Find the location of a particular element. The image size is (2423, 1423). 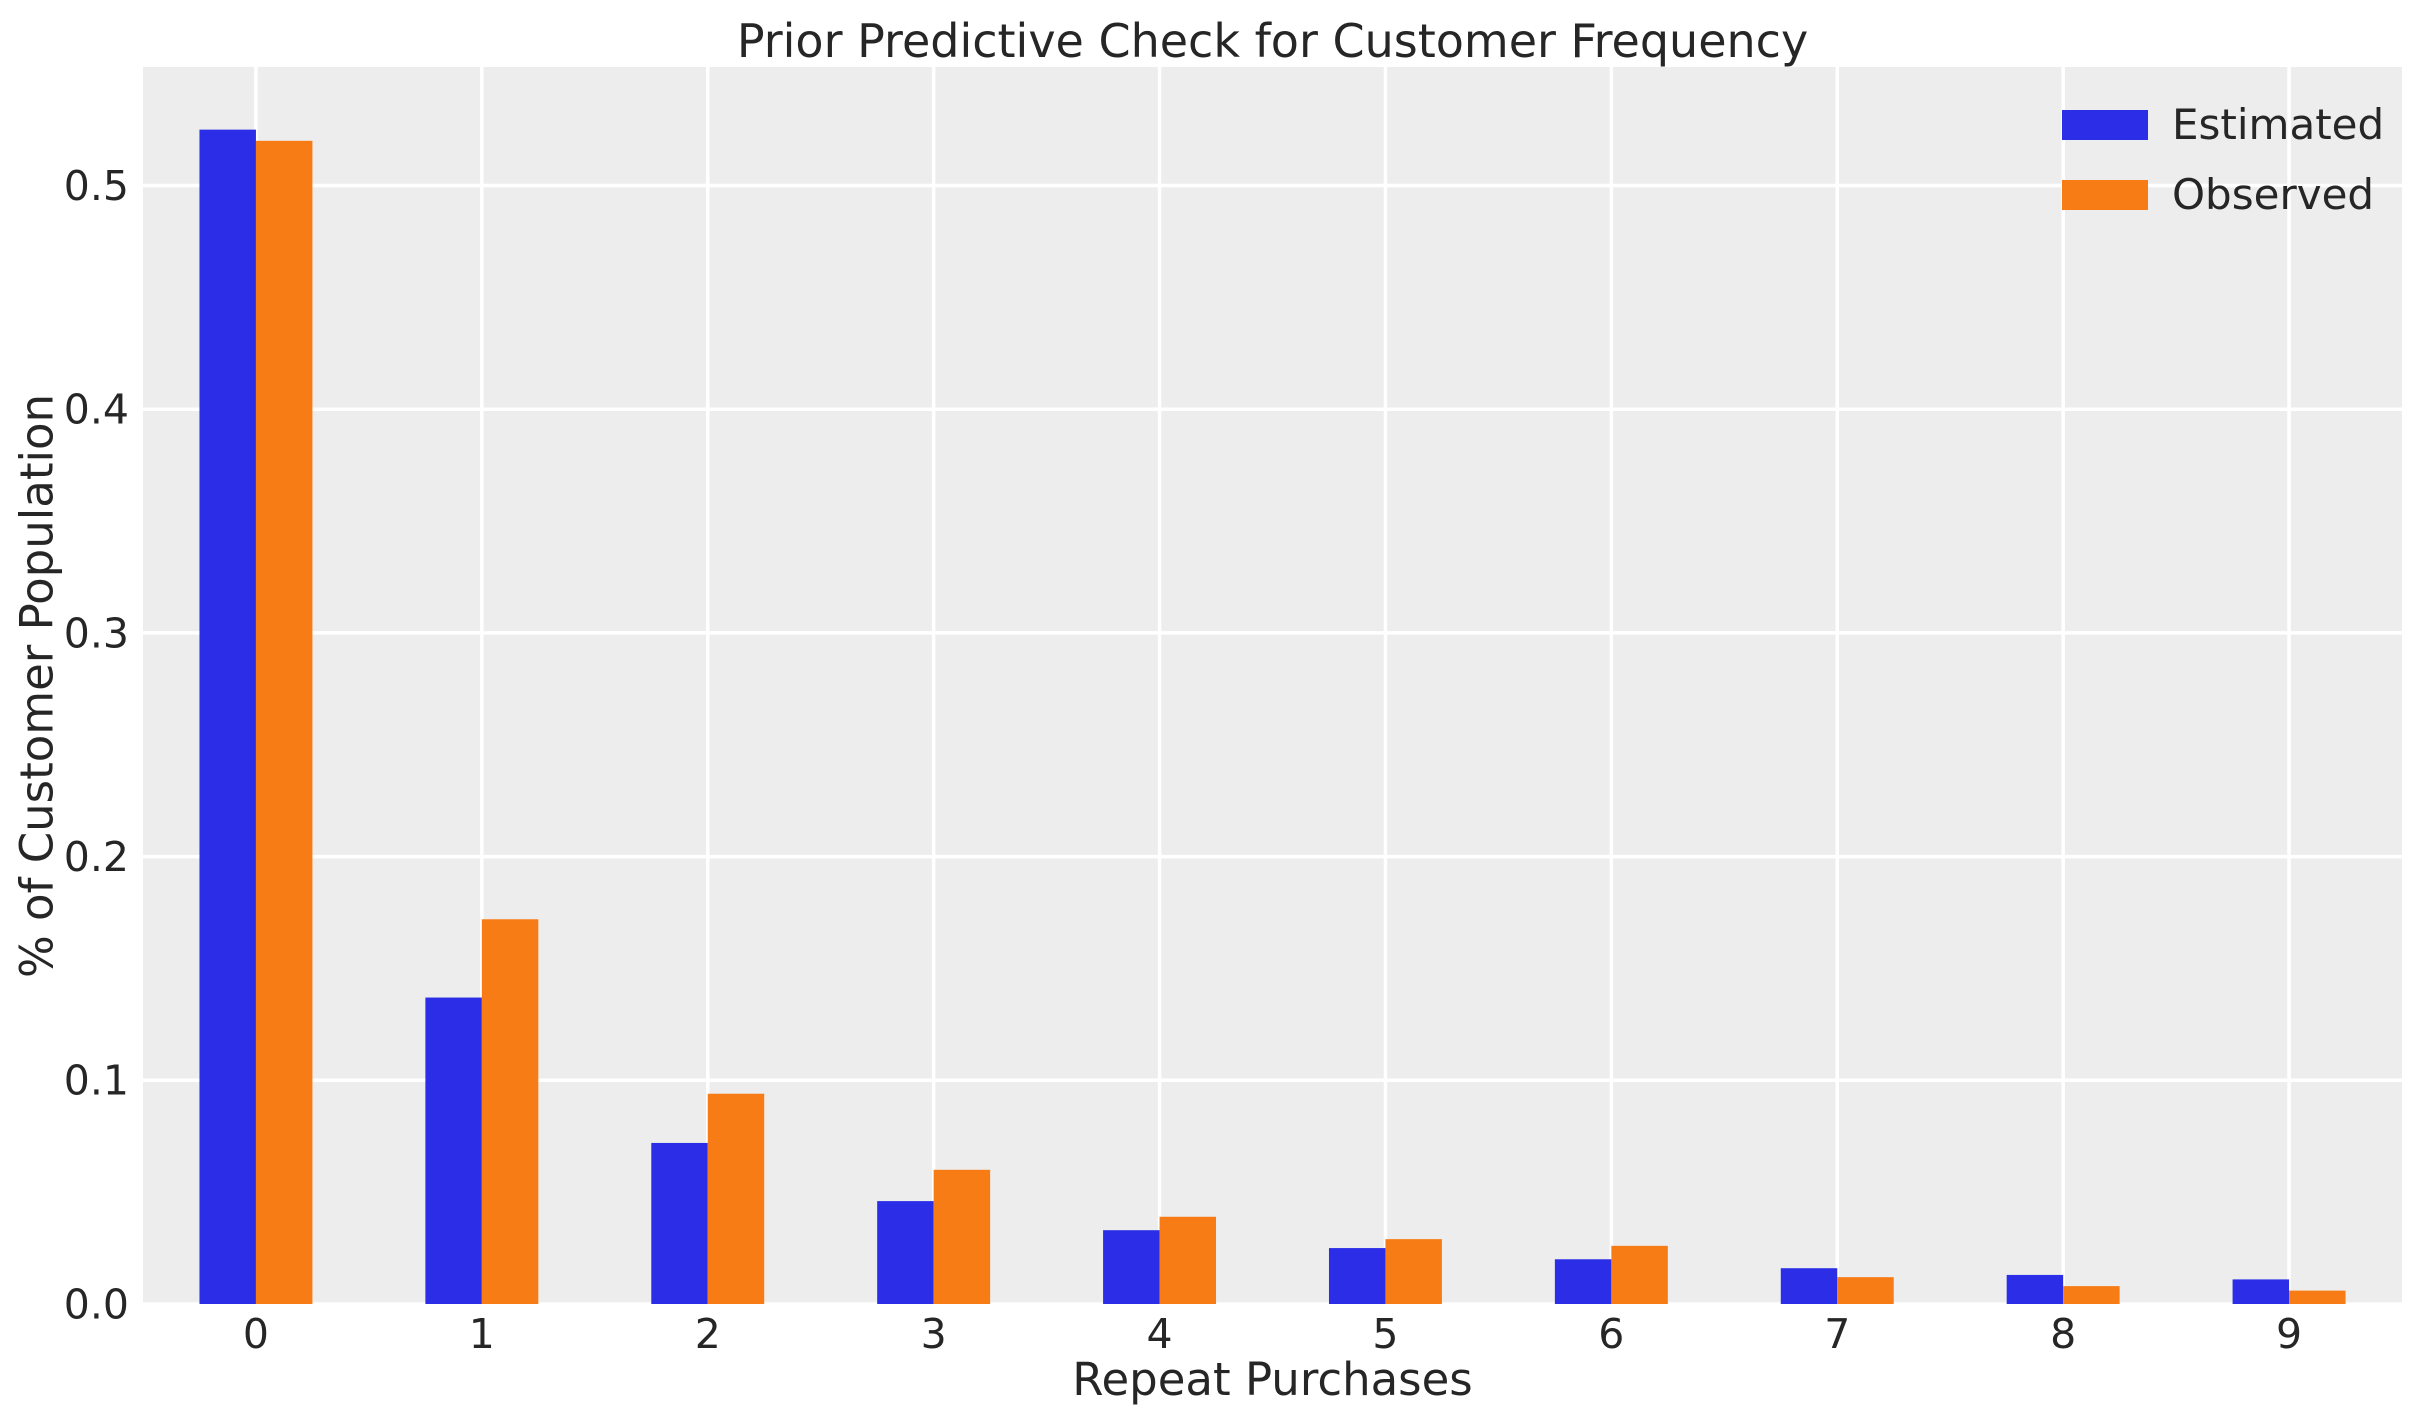

x-tick-label-8: 8 is located at coordinates (2063, 1334).